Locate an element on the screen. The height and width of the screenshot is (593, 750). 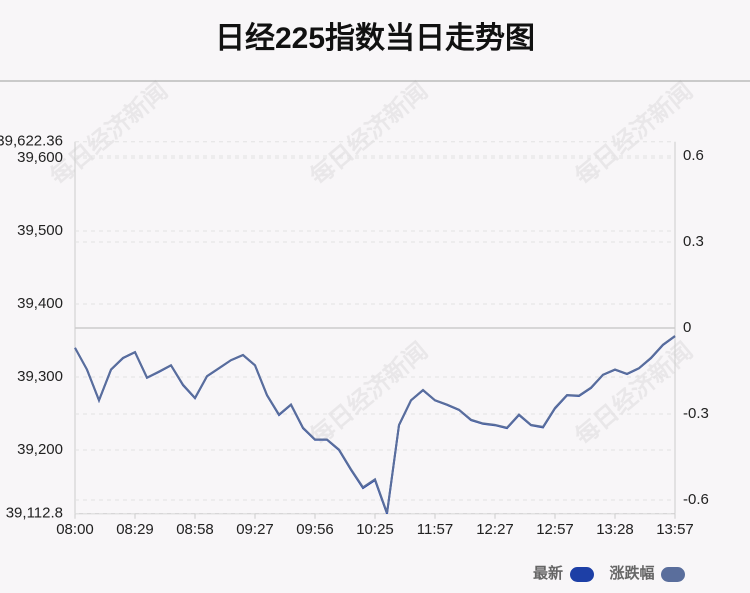
y2-tick-label: 0.6 is located at coordinates (693, 155).